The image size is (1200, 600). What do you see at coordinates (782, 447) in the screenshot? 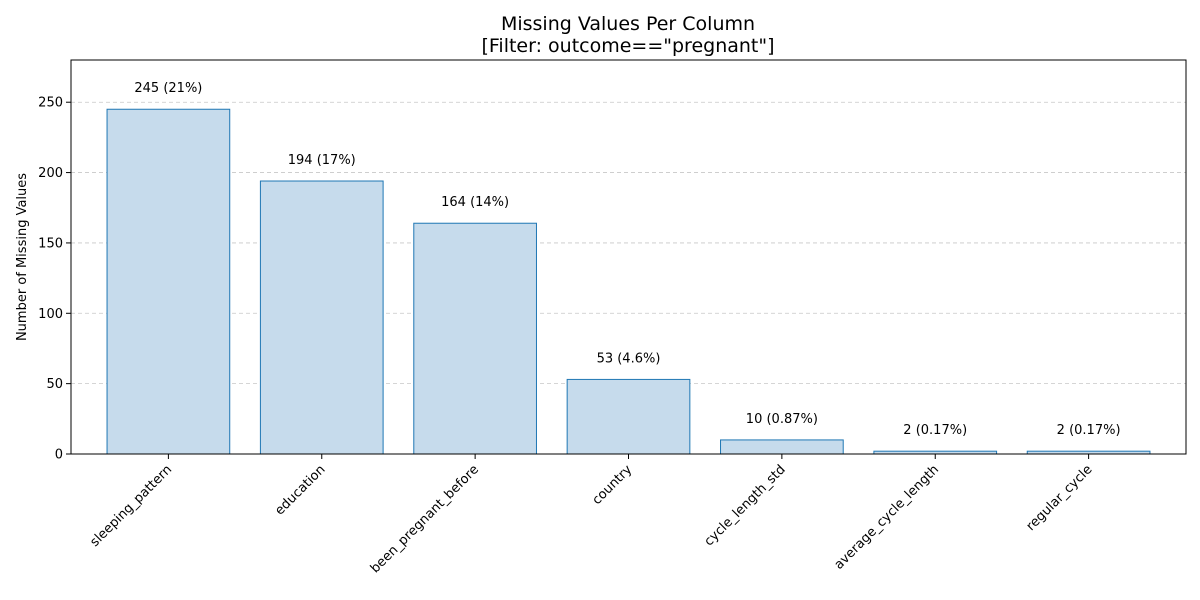
I see `bar-cycle_length_std` at bounding box center [782, 447].